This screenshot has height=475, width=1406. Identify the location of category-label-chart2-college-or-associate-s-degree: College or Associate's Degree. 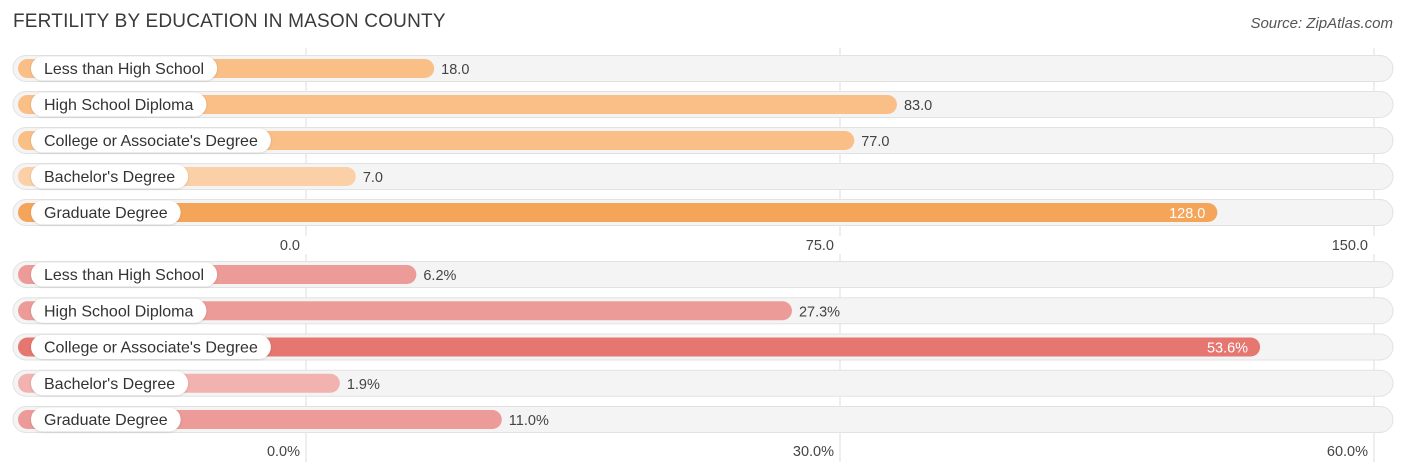
(151, 348).